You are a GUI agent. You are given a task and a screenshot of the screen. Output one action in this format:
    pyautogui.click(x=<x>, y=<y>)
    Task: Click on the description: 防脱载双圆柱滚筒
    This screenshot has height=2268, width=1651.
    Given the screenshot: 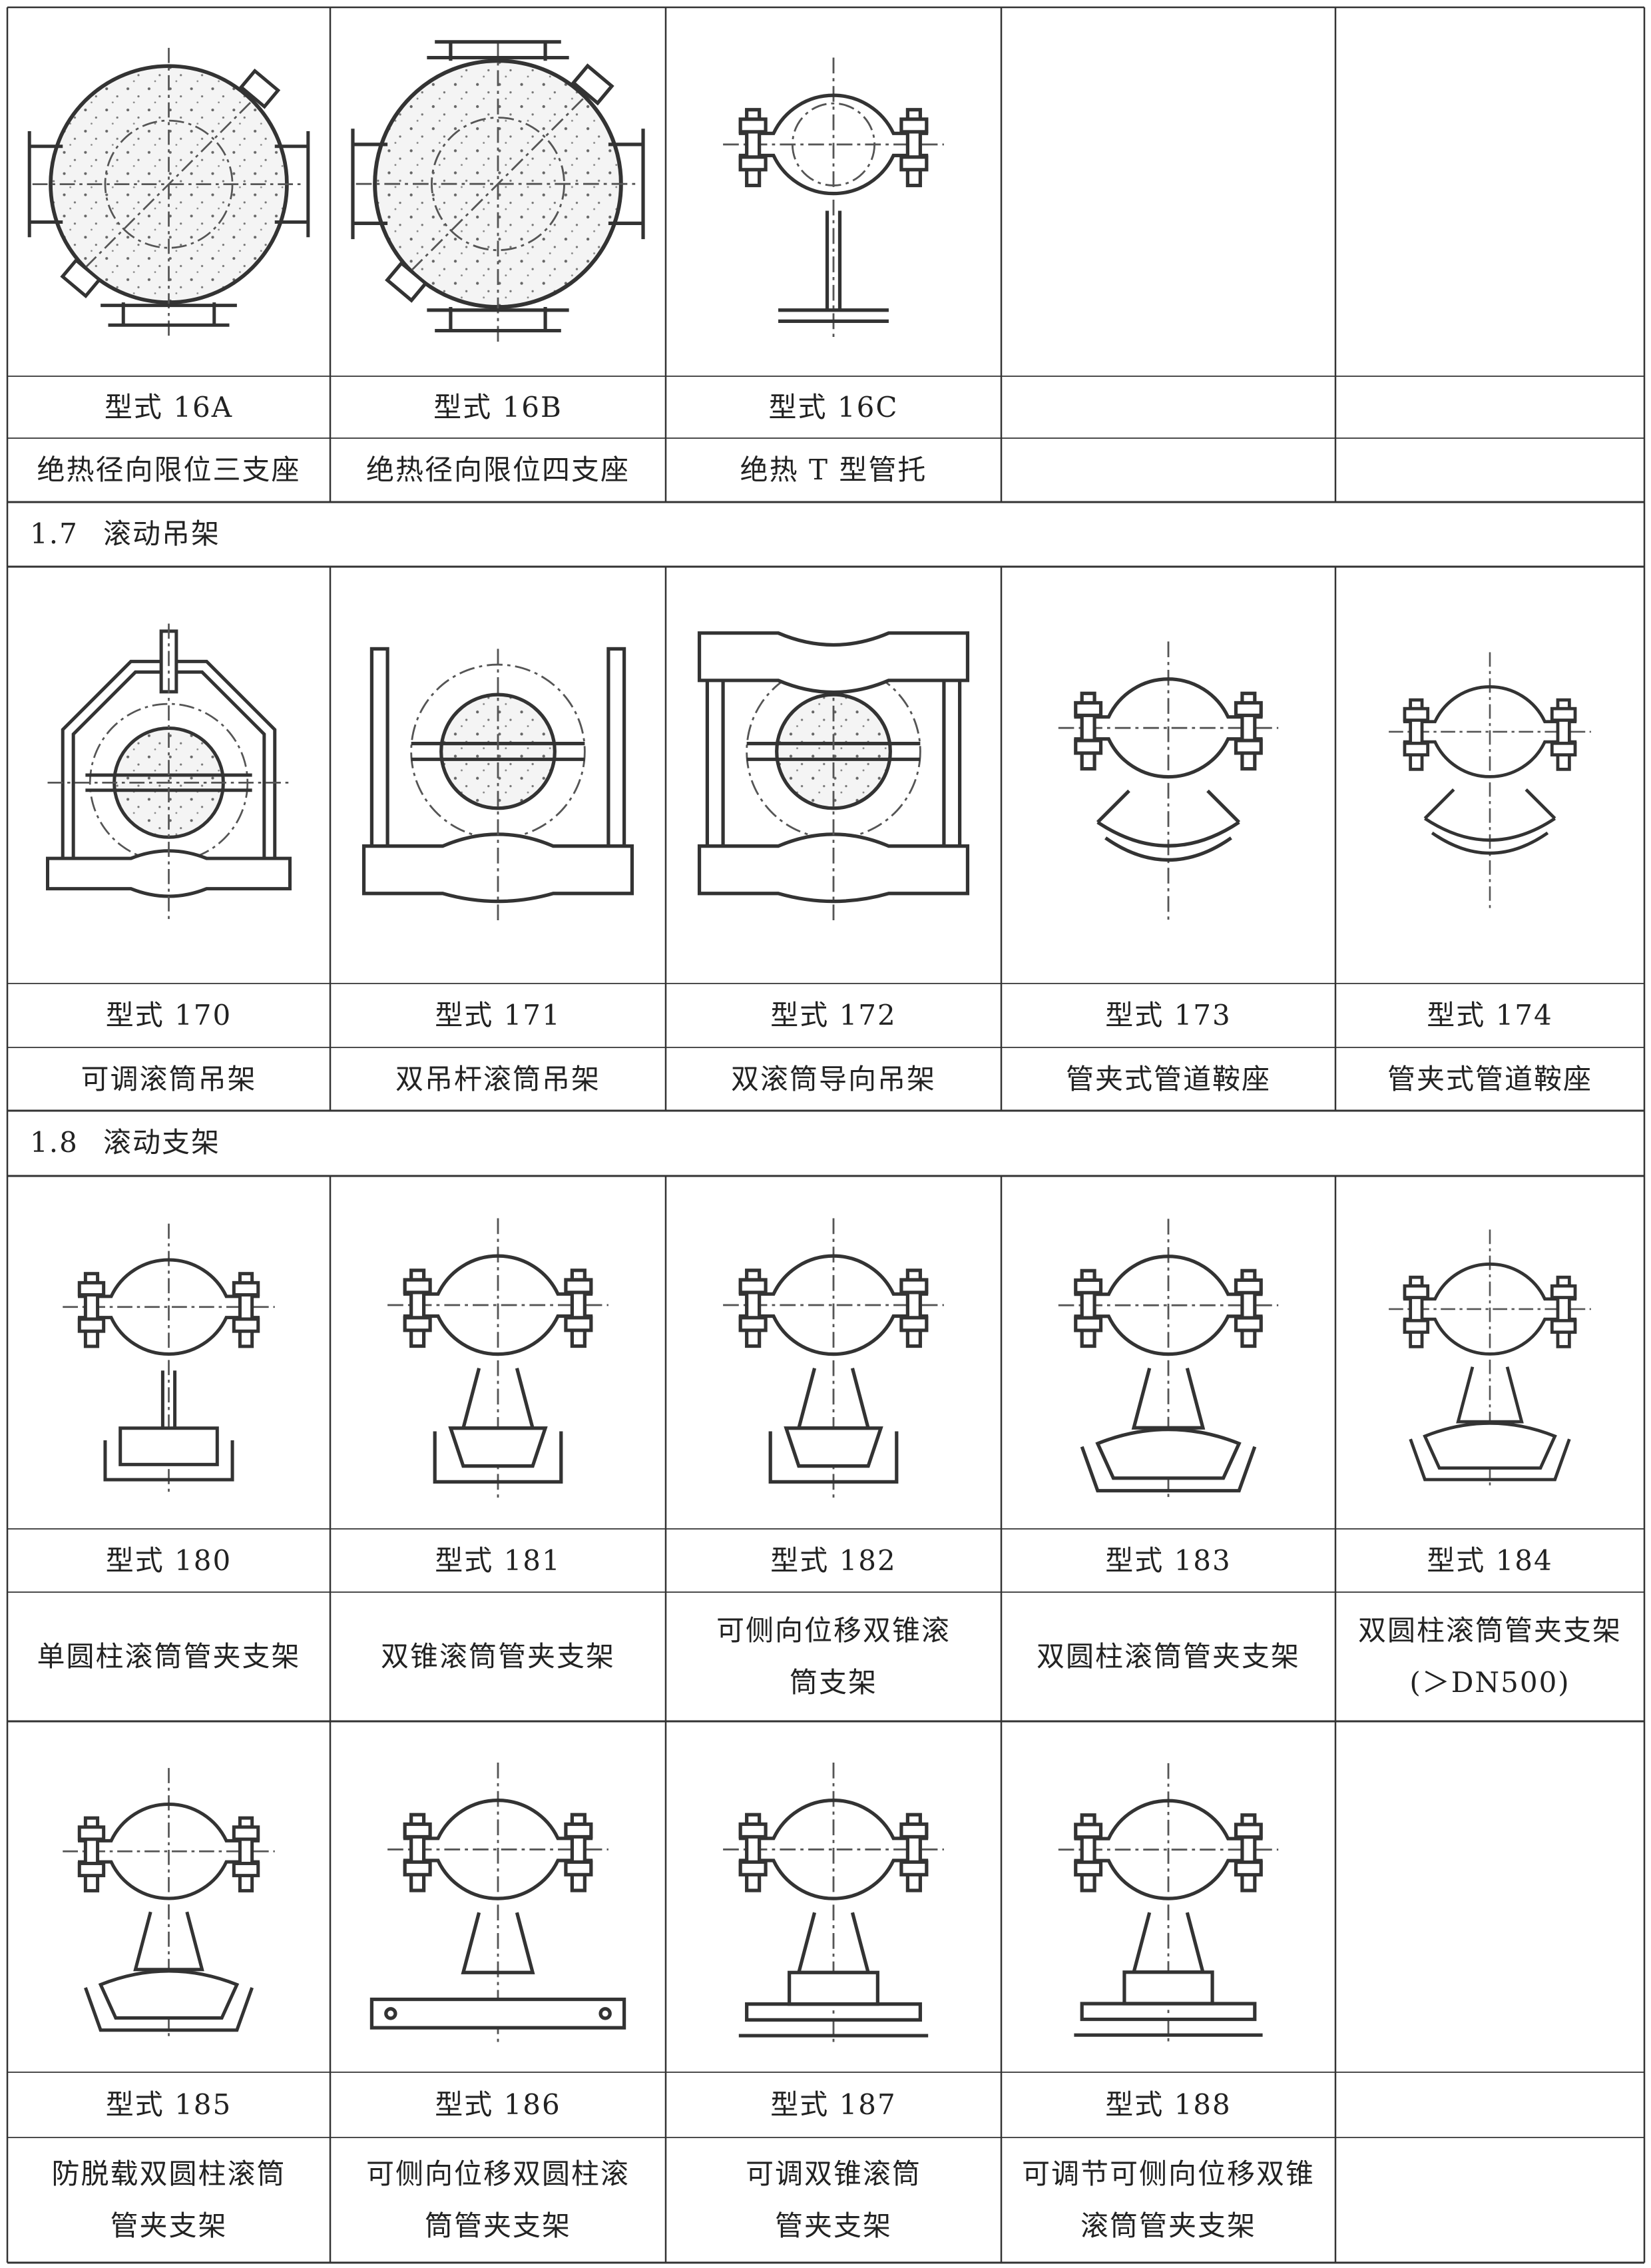 What is the action you would take?
    pyautogui.click(x=169, y=2173)
    